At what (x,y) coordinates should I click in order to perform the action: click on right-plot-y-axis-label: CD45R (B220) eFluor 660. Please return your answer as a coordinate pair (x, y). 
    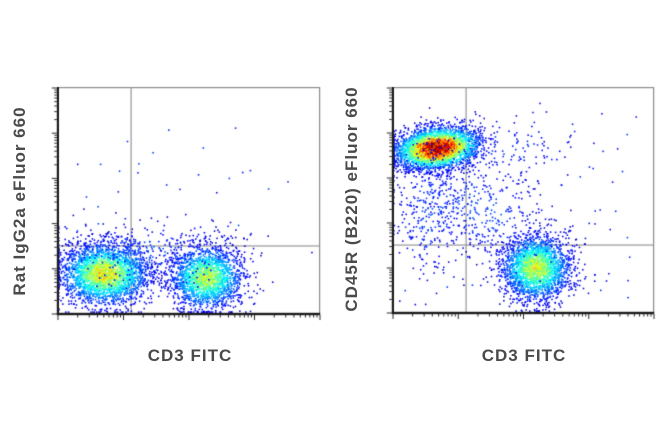
    Looking at the image, I should click on (351, 199).